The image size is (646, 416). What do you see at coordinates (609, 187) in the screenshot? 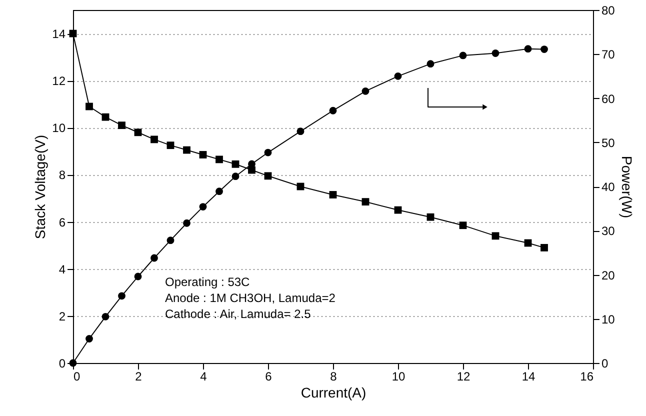
I see `y2-tick-label: 40` at bounding box center [609, 187].